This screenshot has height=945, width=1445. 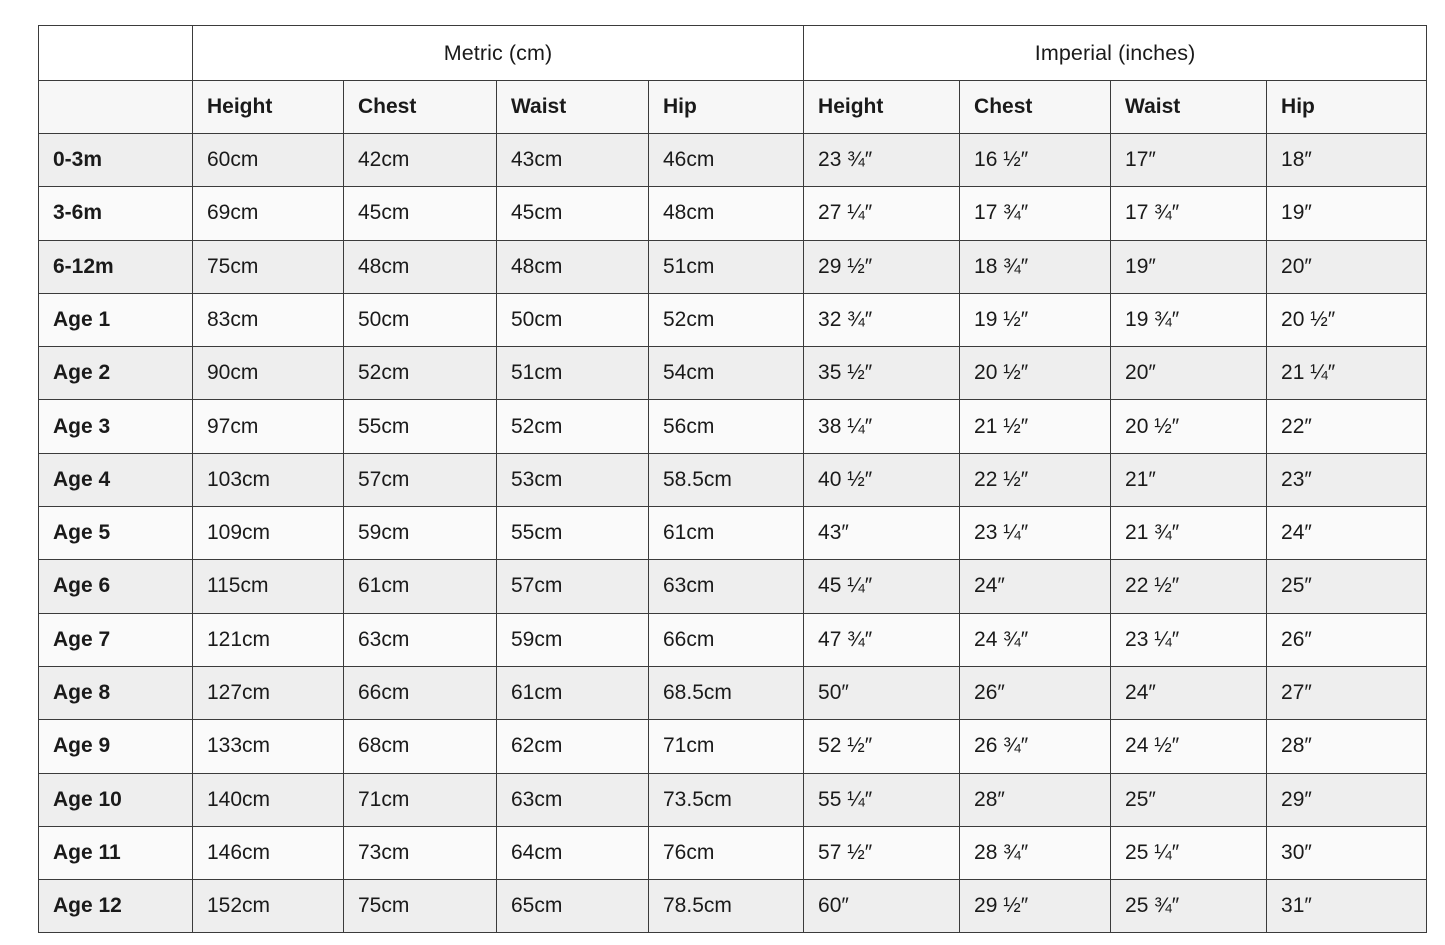 I want to click on table-row: Age 7 121cm 63cm 59cm 66cm 47 ¾″ 24 ¾″ 23 ¼″ 26″, so click(x=733, y=639).